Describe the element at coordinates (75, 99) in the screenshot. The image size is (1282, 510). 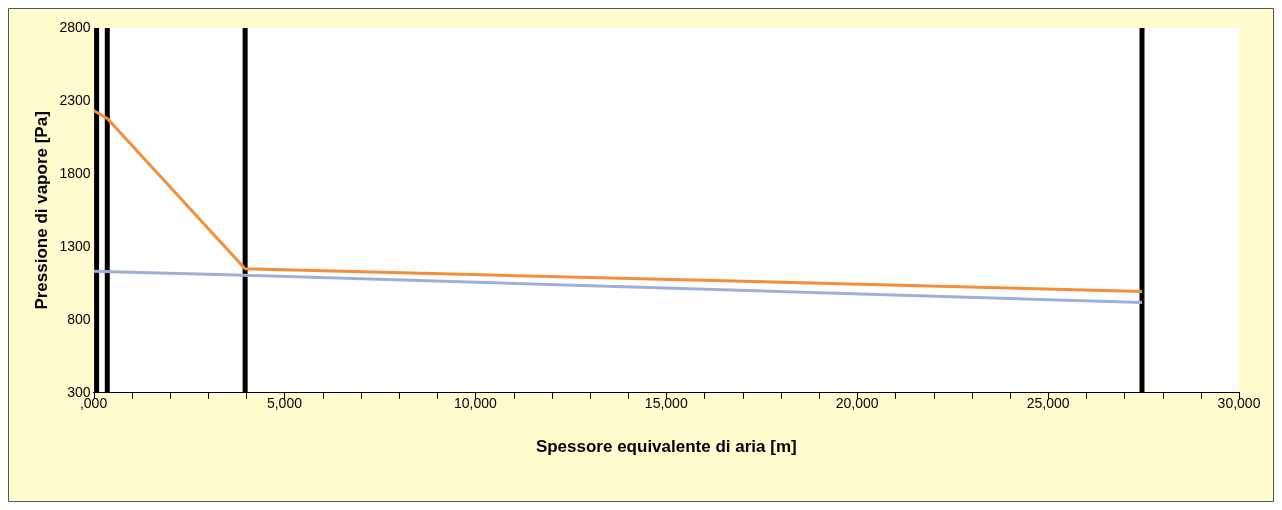
I see `y-tick-label: 2300` at that location.